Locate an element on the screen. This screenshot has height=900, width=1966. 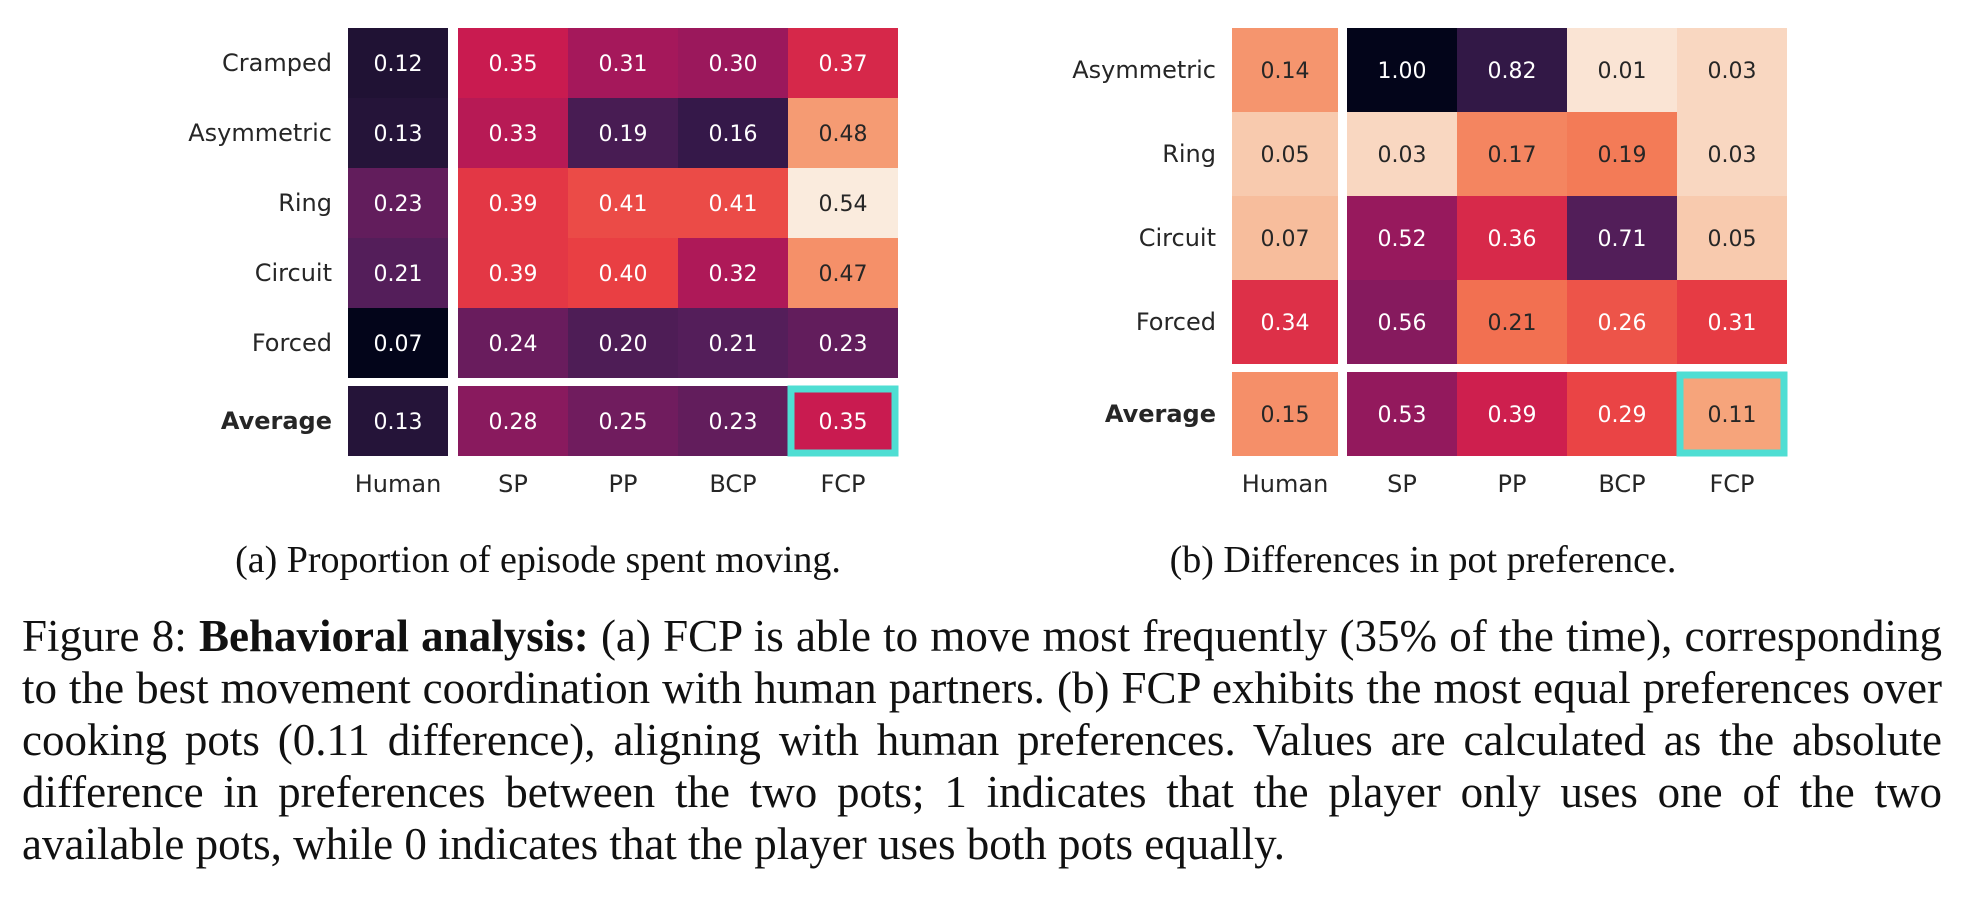
cell-value-label: 1.00 is located at coordinates (1402, 71).